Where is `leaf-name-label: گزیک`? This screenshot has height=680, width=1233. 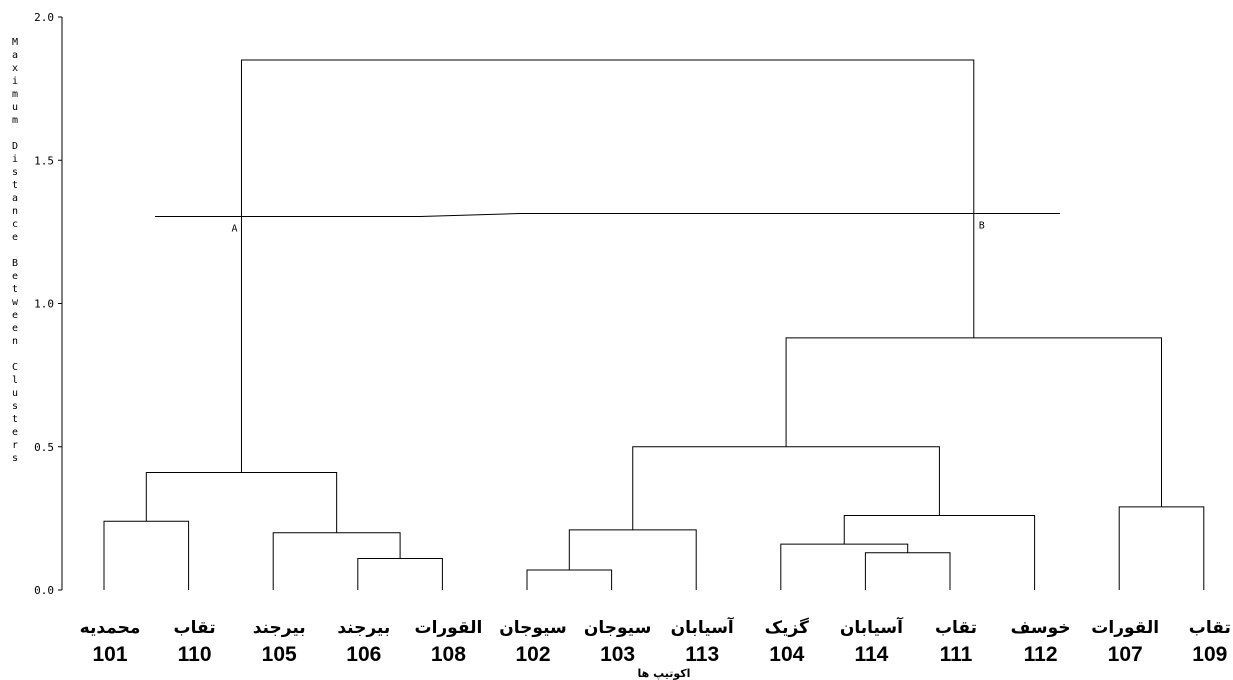 leaf-name-label: گزیک is located at coordinates (787, 627).